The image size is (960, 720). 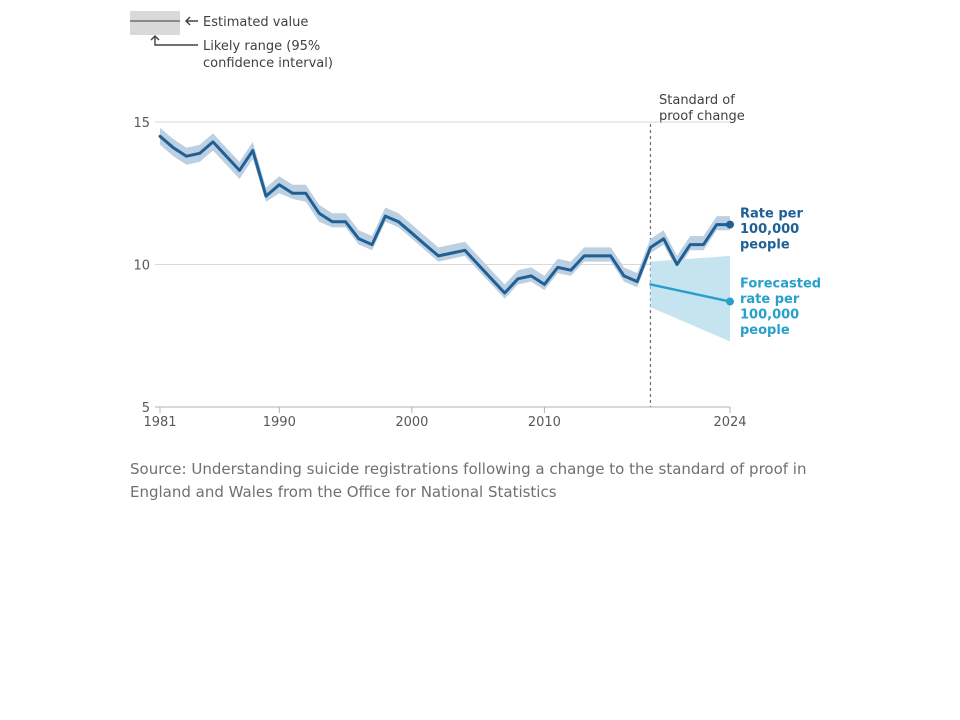 What do you see at coordinates (702, 116) in the screenshot?
I see `annotation-label-line2: proof change` at bounding box center [702, 116].